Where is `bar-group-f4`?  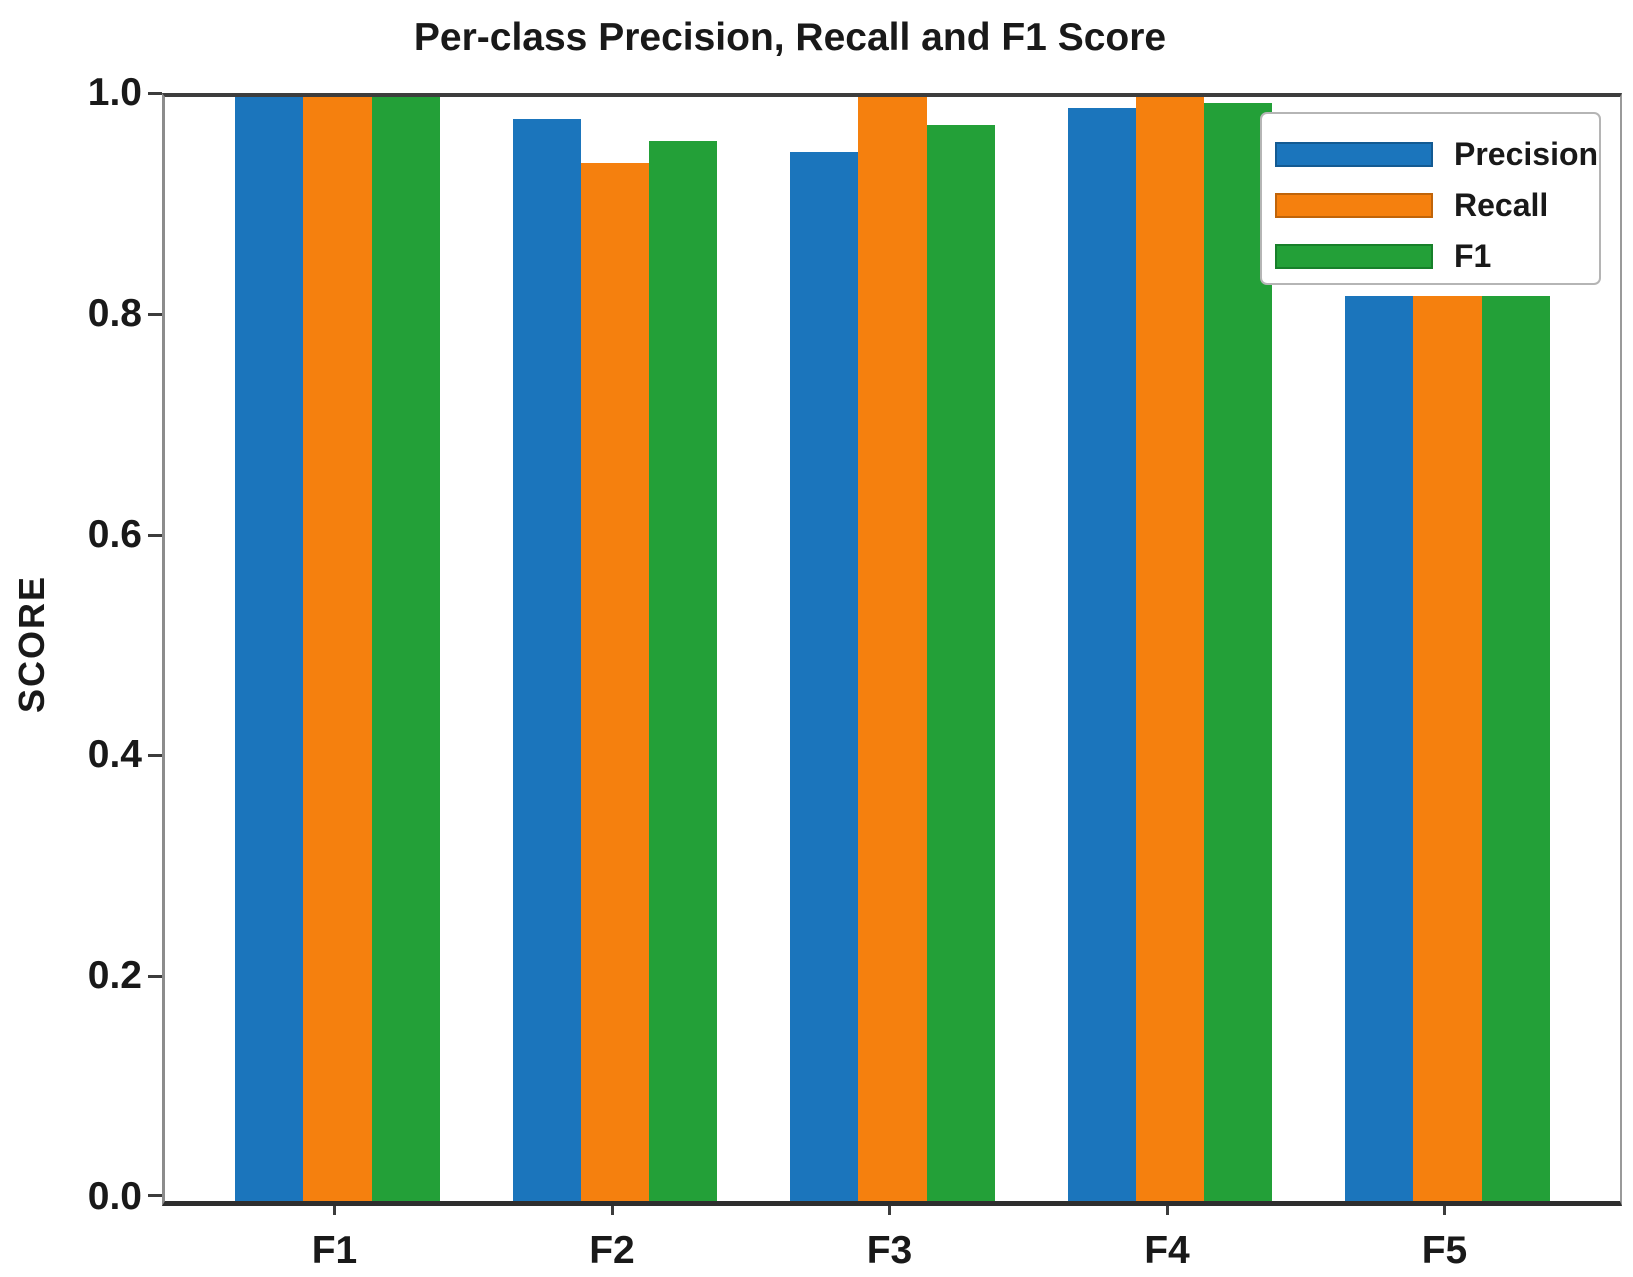 bar-group-f4 is located at coordinates (1170, 649).